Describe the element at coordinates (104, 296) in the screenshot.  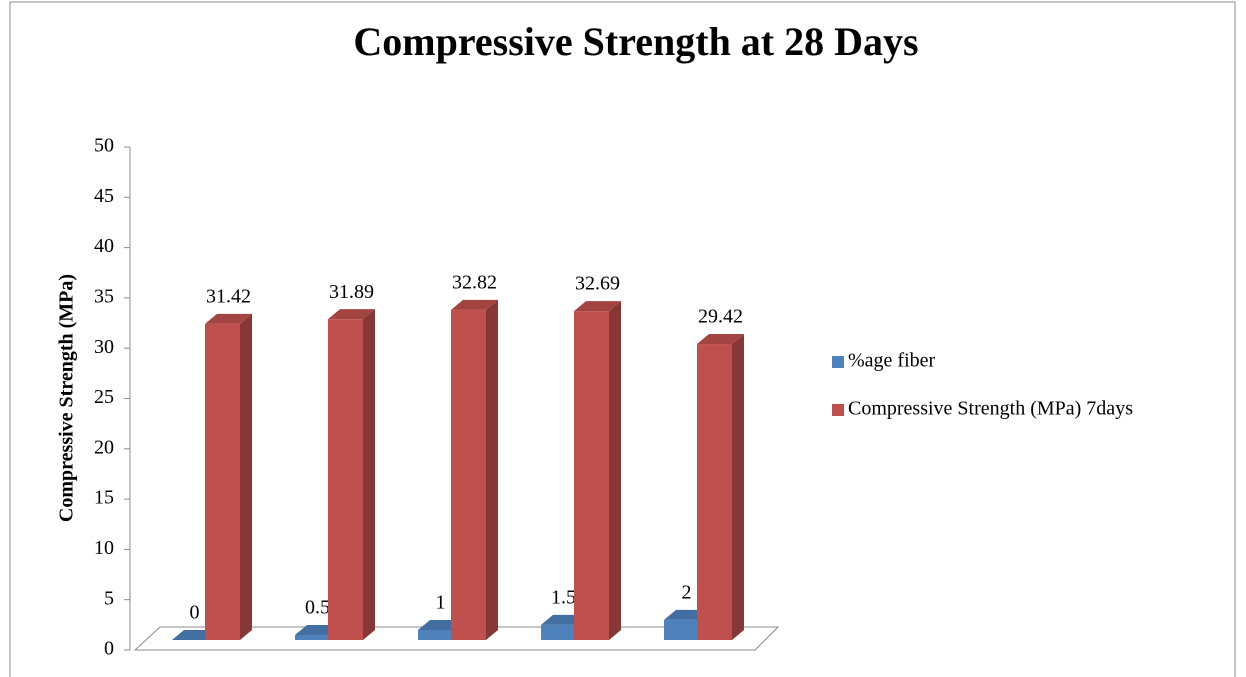
I see `y-tick-label: 35` at that location.